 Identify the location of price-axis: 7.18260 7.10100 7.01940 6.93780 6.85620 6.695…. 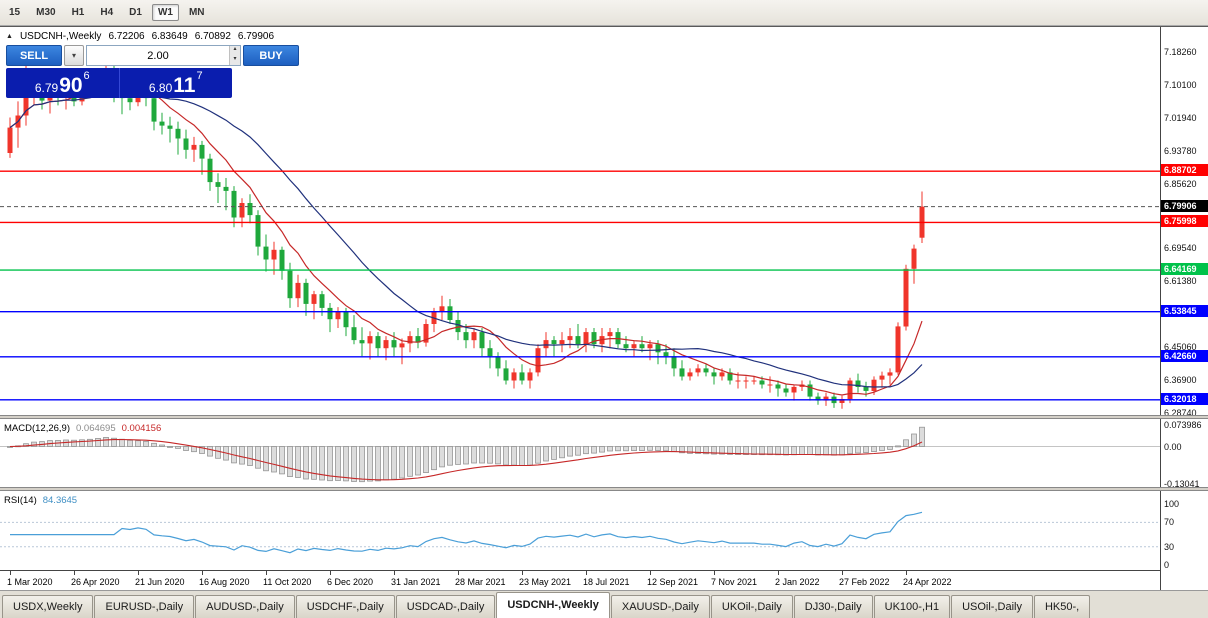
(1184, 308).